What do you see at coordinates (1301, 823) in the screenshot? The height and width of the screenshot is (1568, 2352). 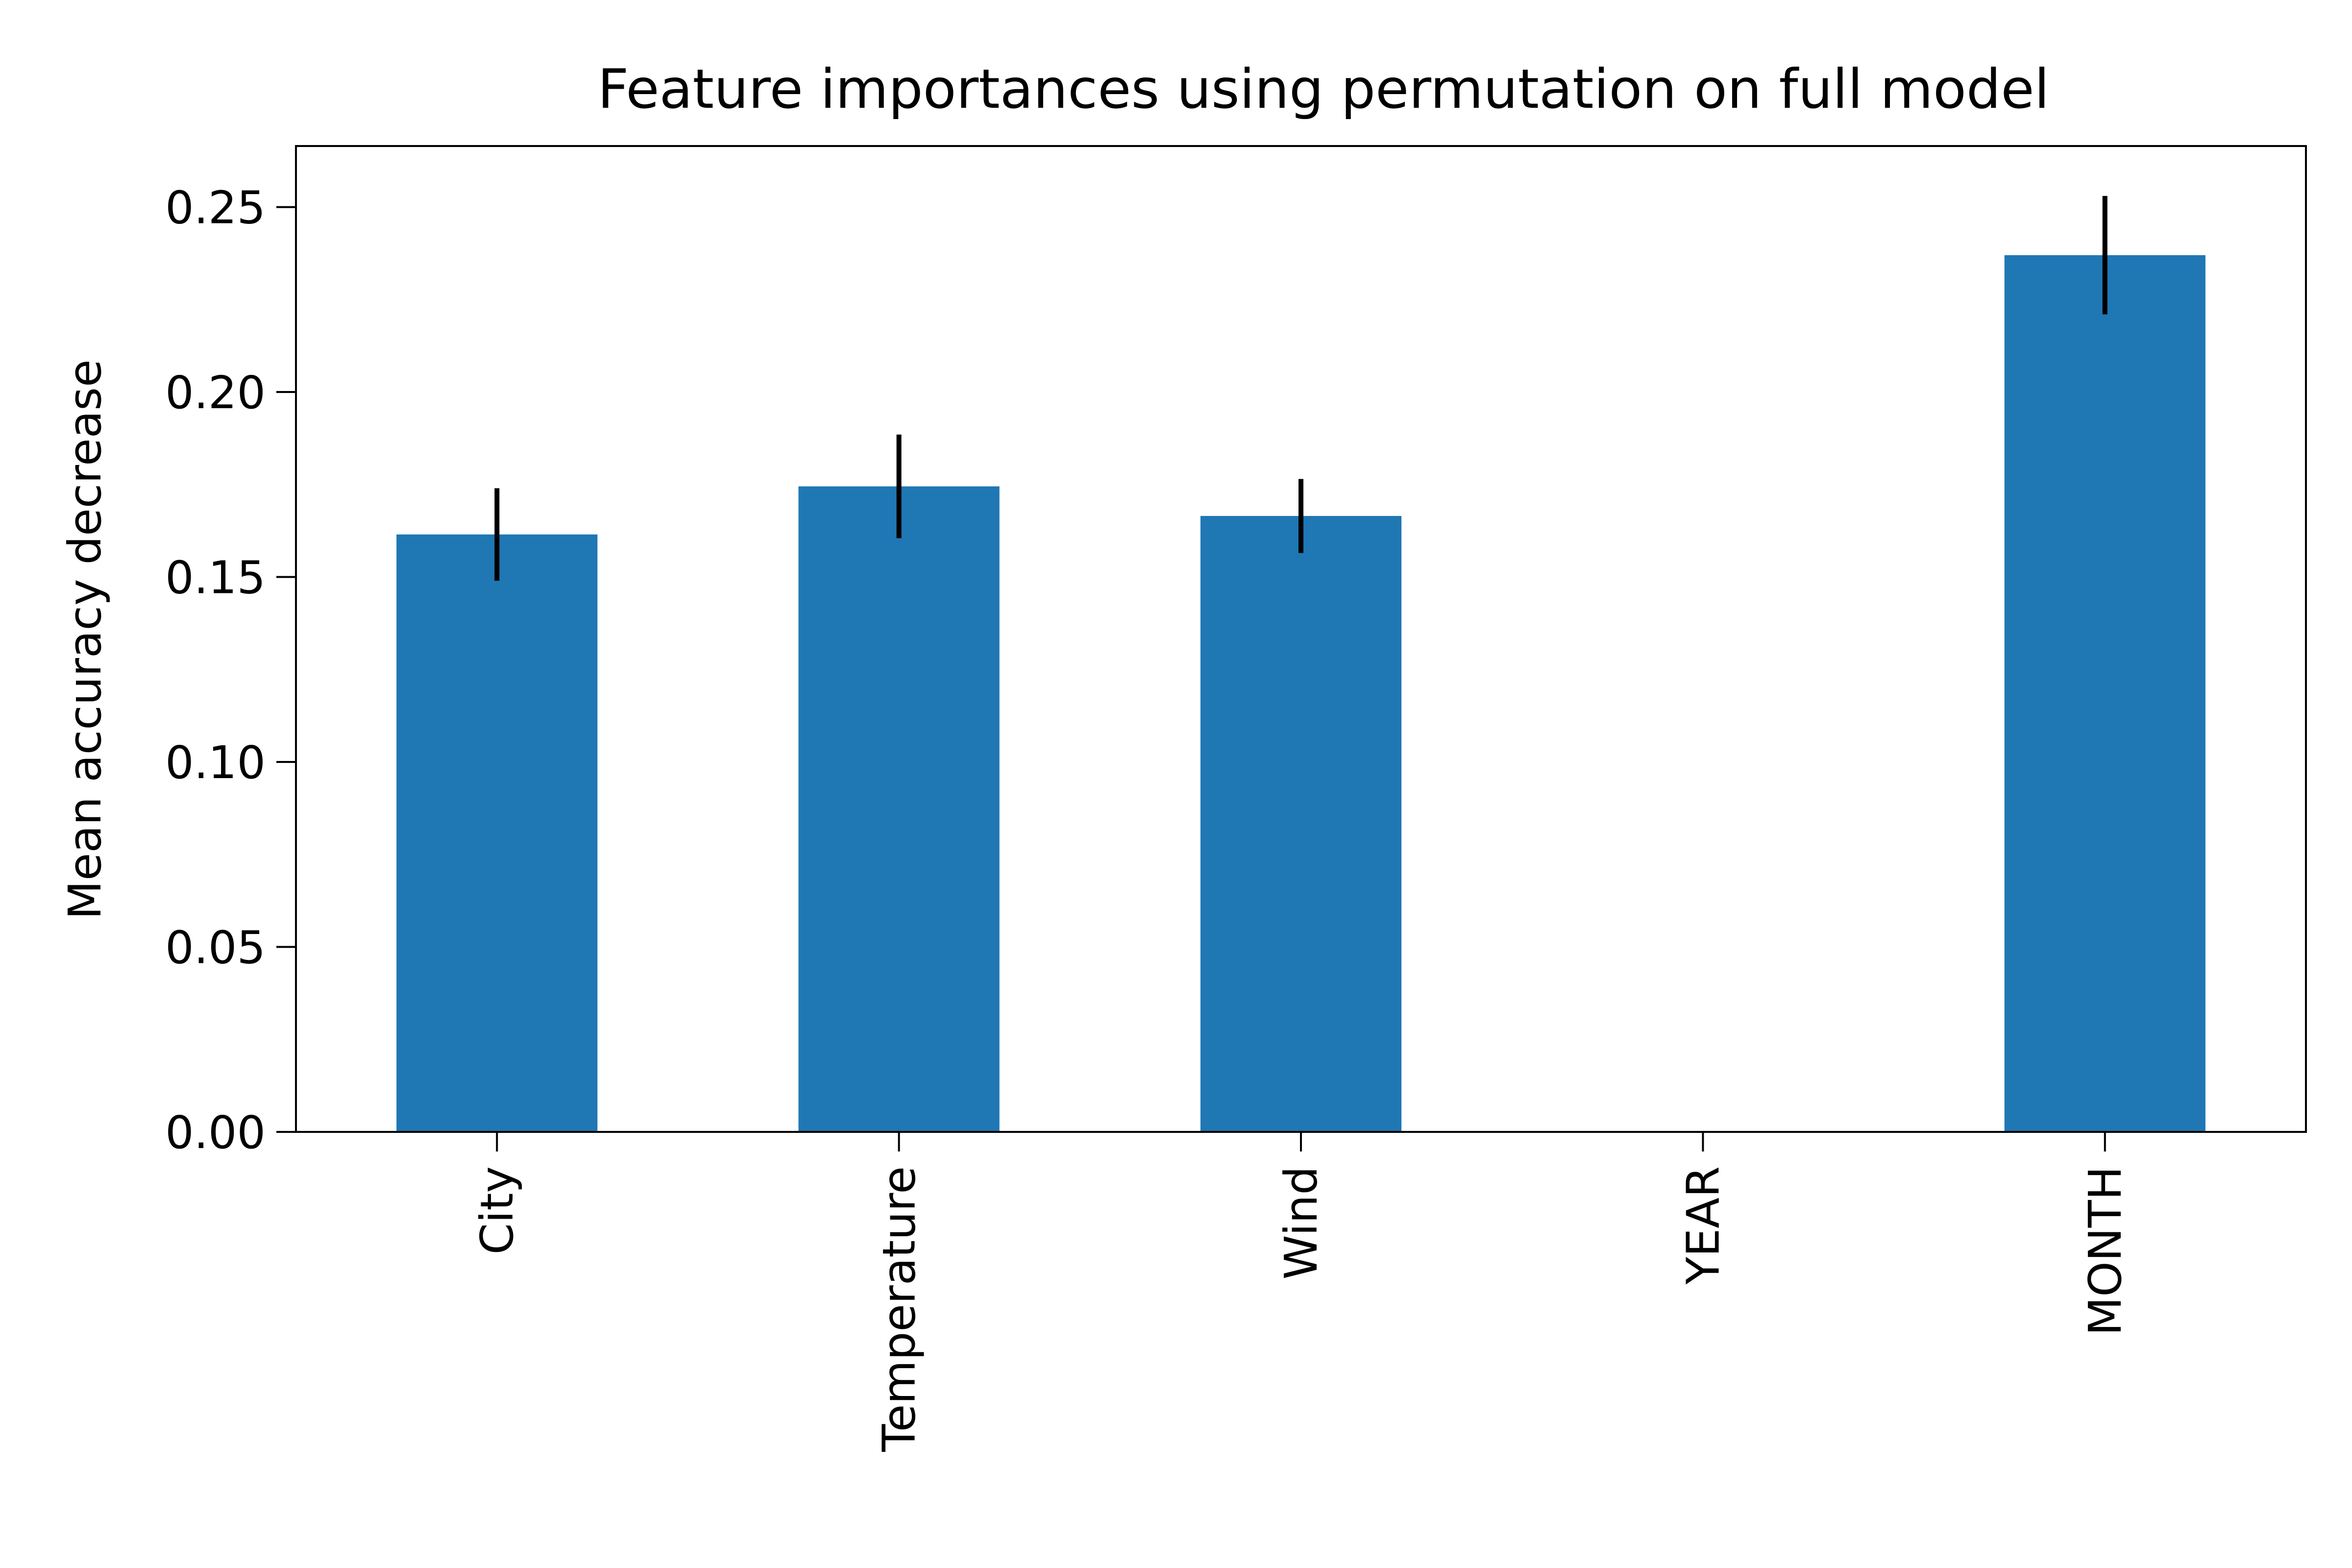 I see `bar-wind` at bounding box center [1301, 823].